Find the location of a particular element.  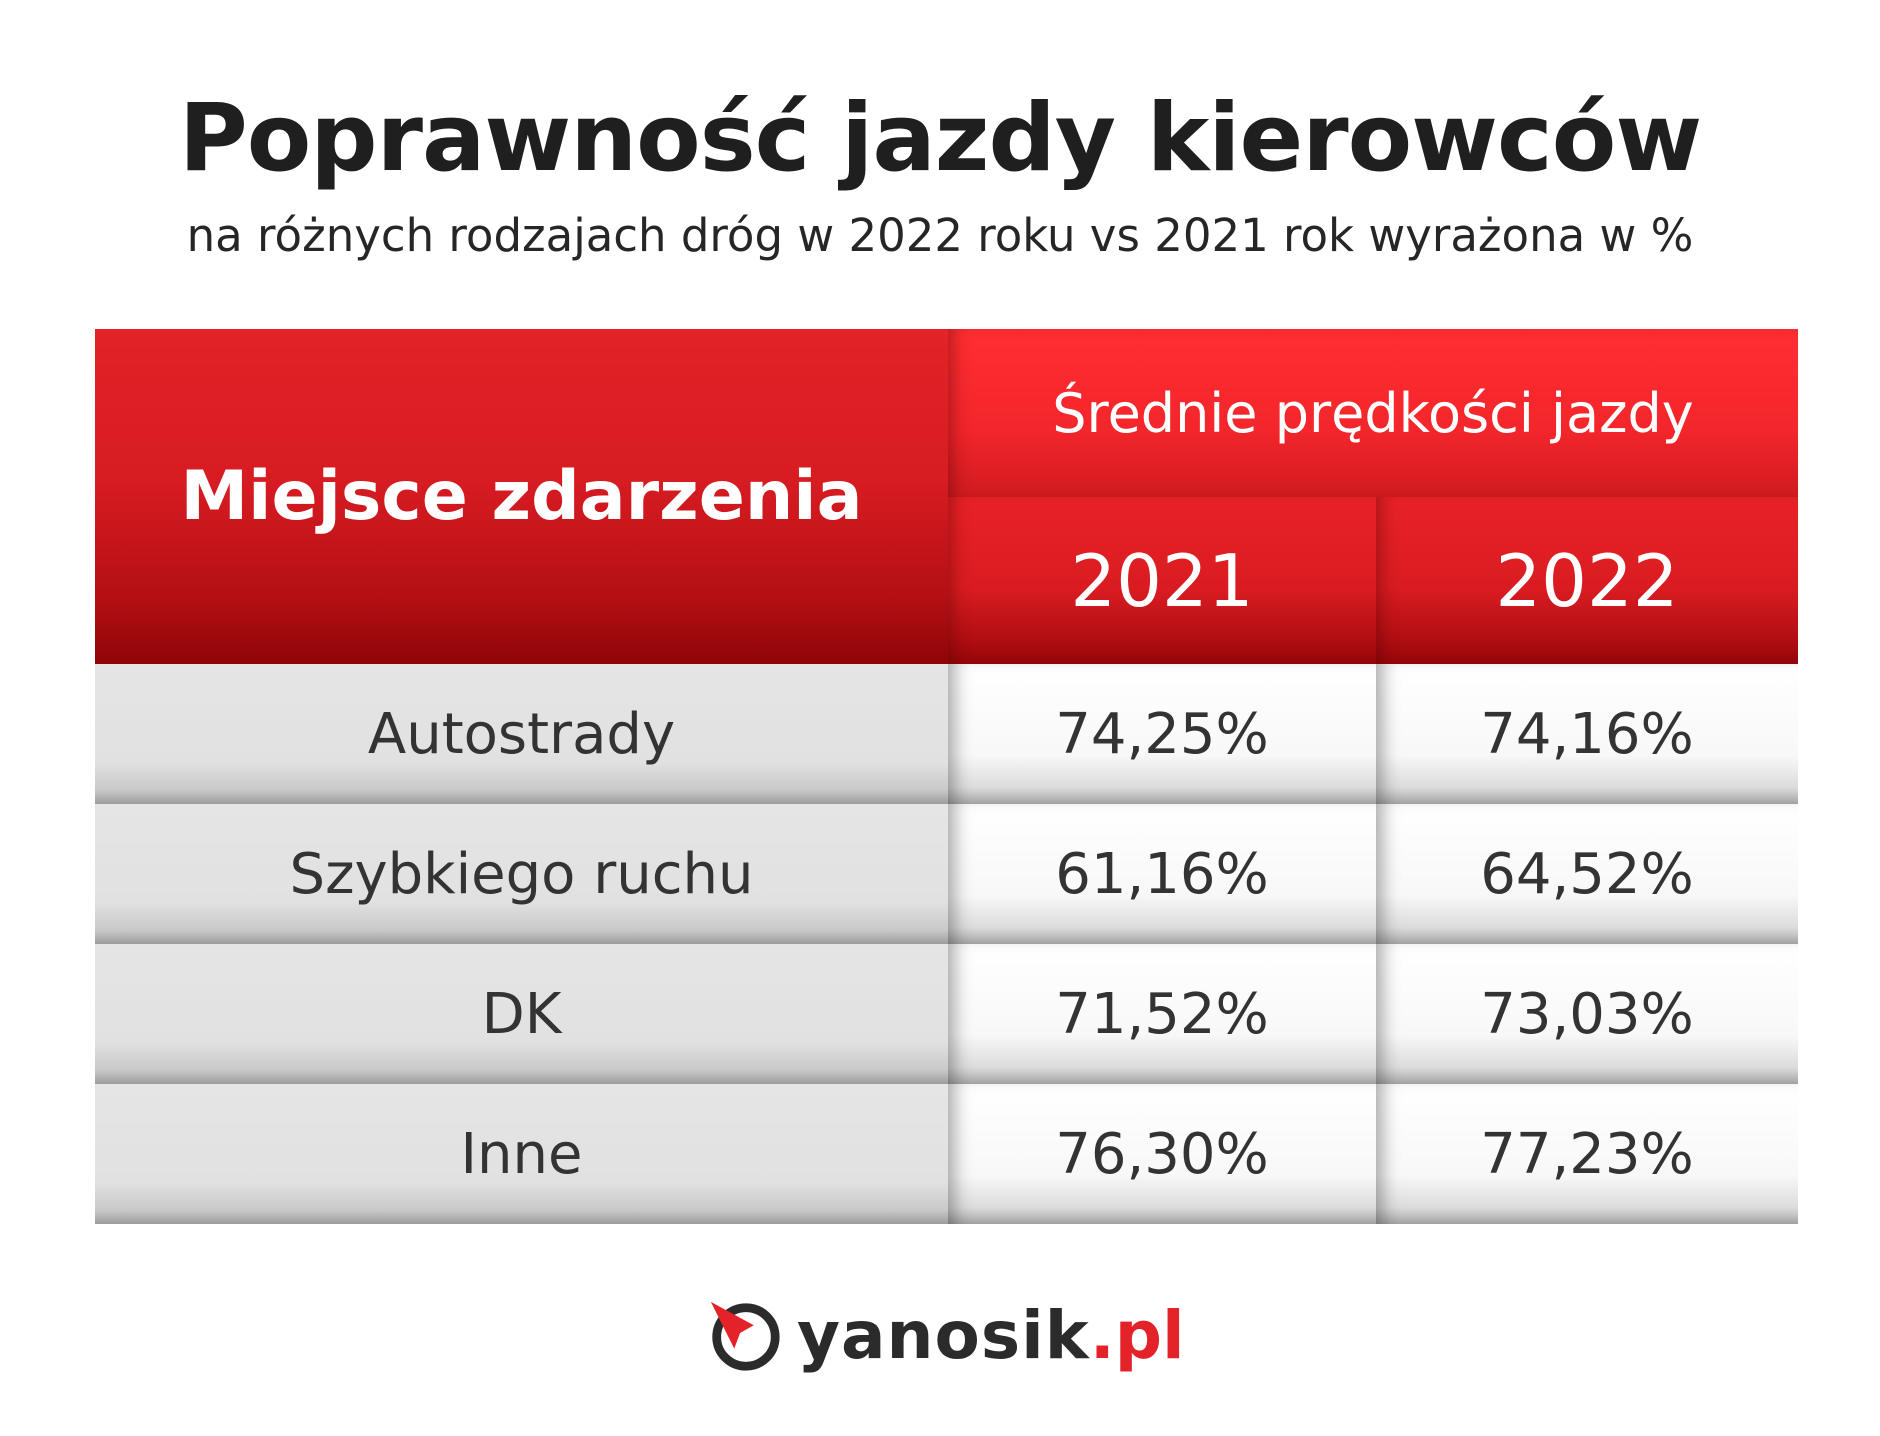

value-inne-2021: 76,30% is located at coordinates (1162, 1154).